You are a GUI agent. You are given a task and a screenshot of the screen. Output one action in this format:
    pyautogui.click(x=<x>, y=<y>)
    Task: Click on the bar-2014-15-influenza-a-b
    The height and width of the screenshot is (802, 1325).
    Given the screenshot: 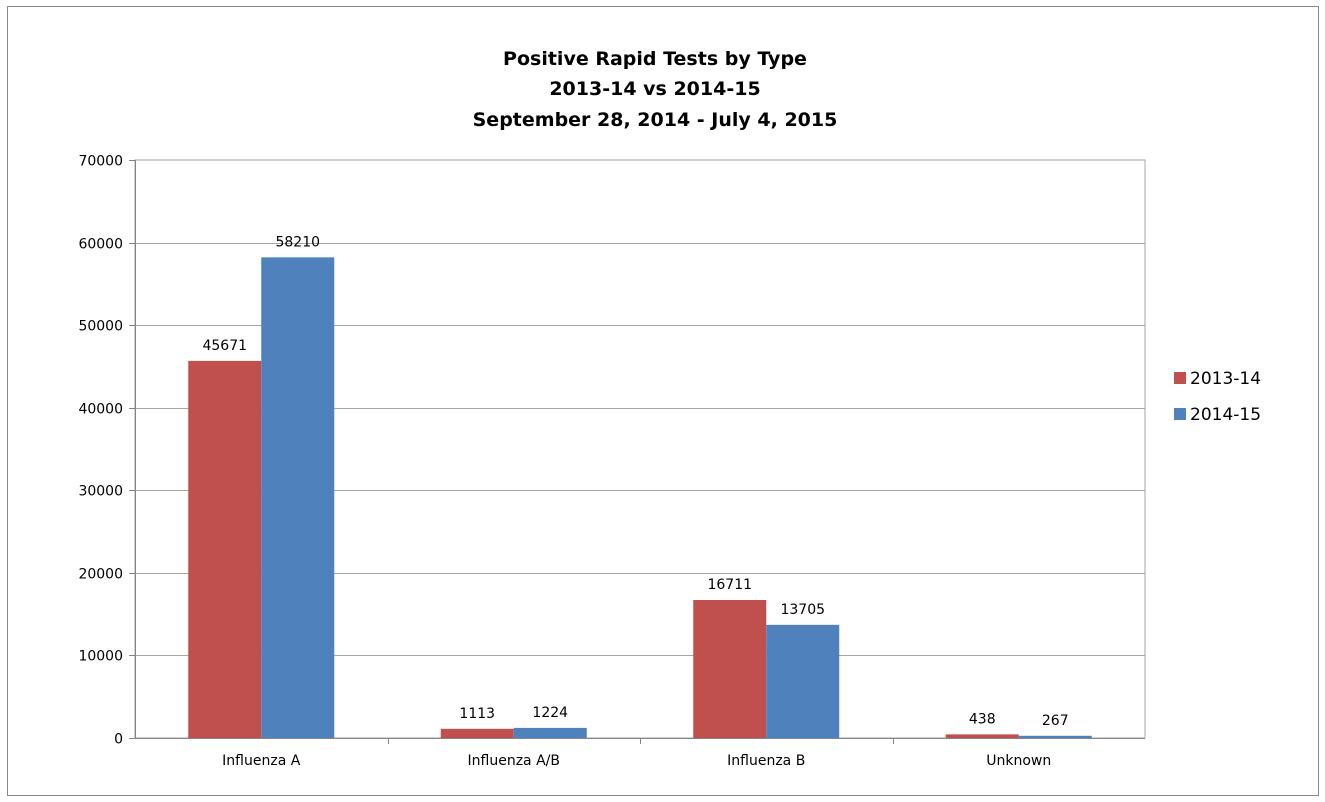 What is the action you would take?
    pyautogui.click(x=550, y=732)
    